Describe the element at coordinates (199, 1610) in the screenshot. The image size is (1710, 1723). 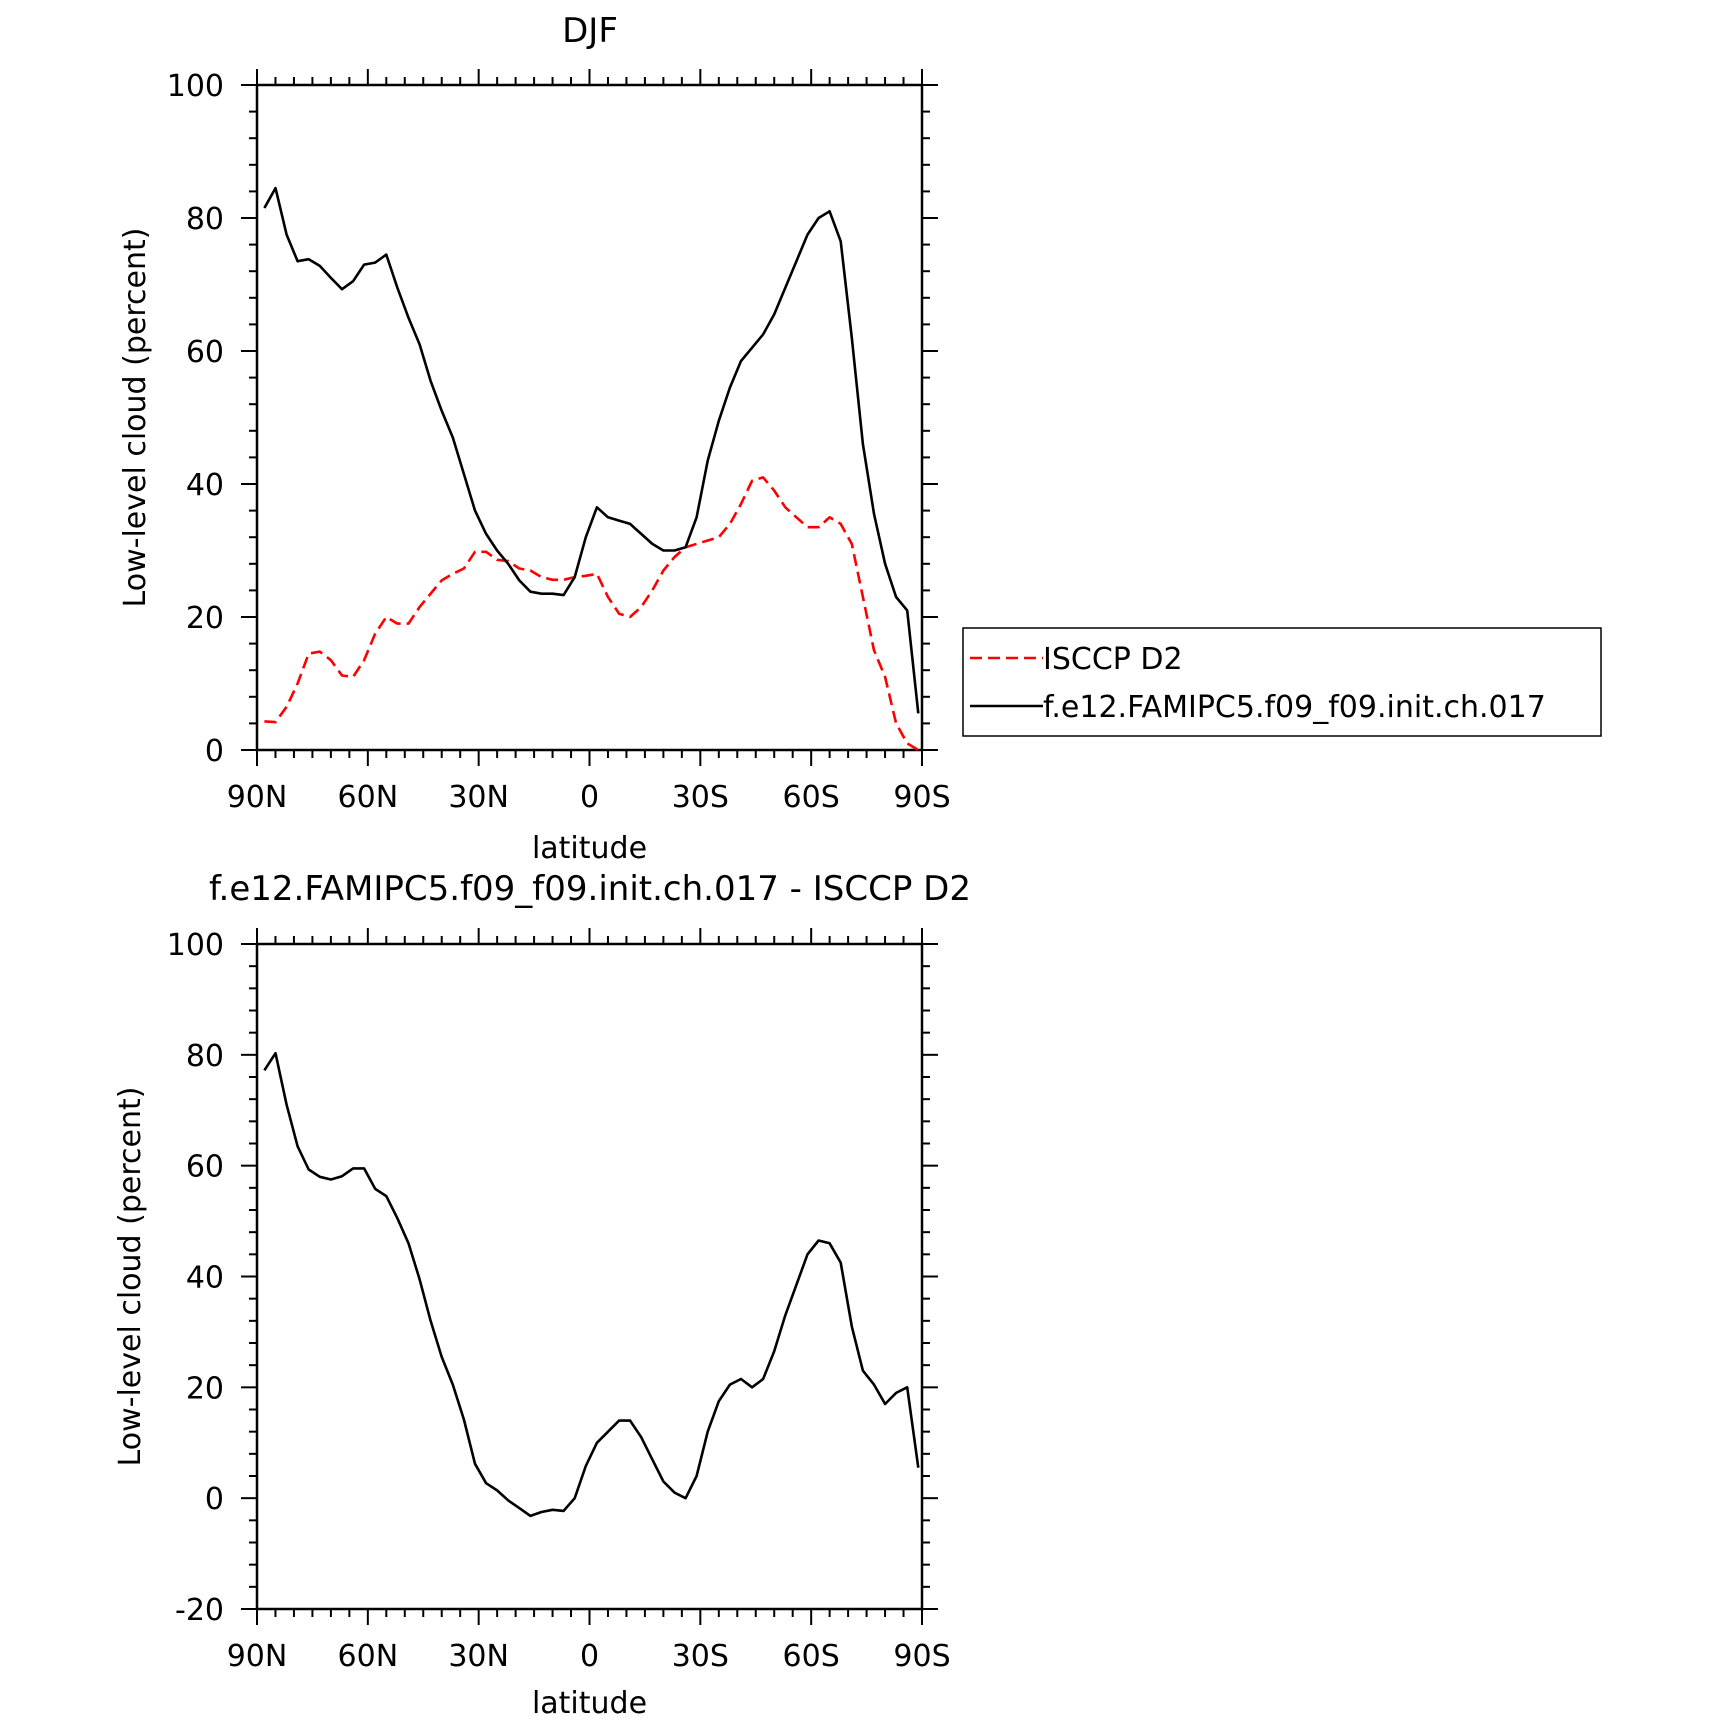
I see `y-tick-label: -20` at that location.